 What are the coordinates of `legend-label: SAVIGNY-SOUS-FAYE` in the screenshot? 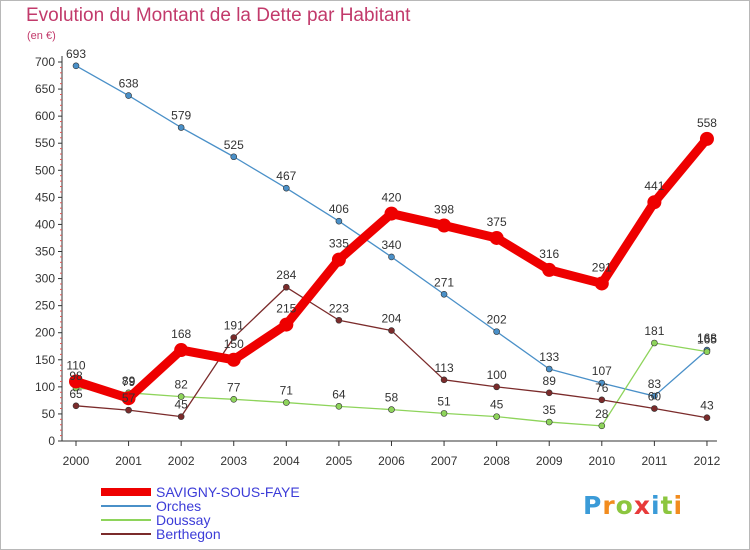 It's located at (228, 492).